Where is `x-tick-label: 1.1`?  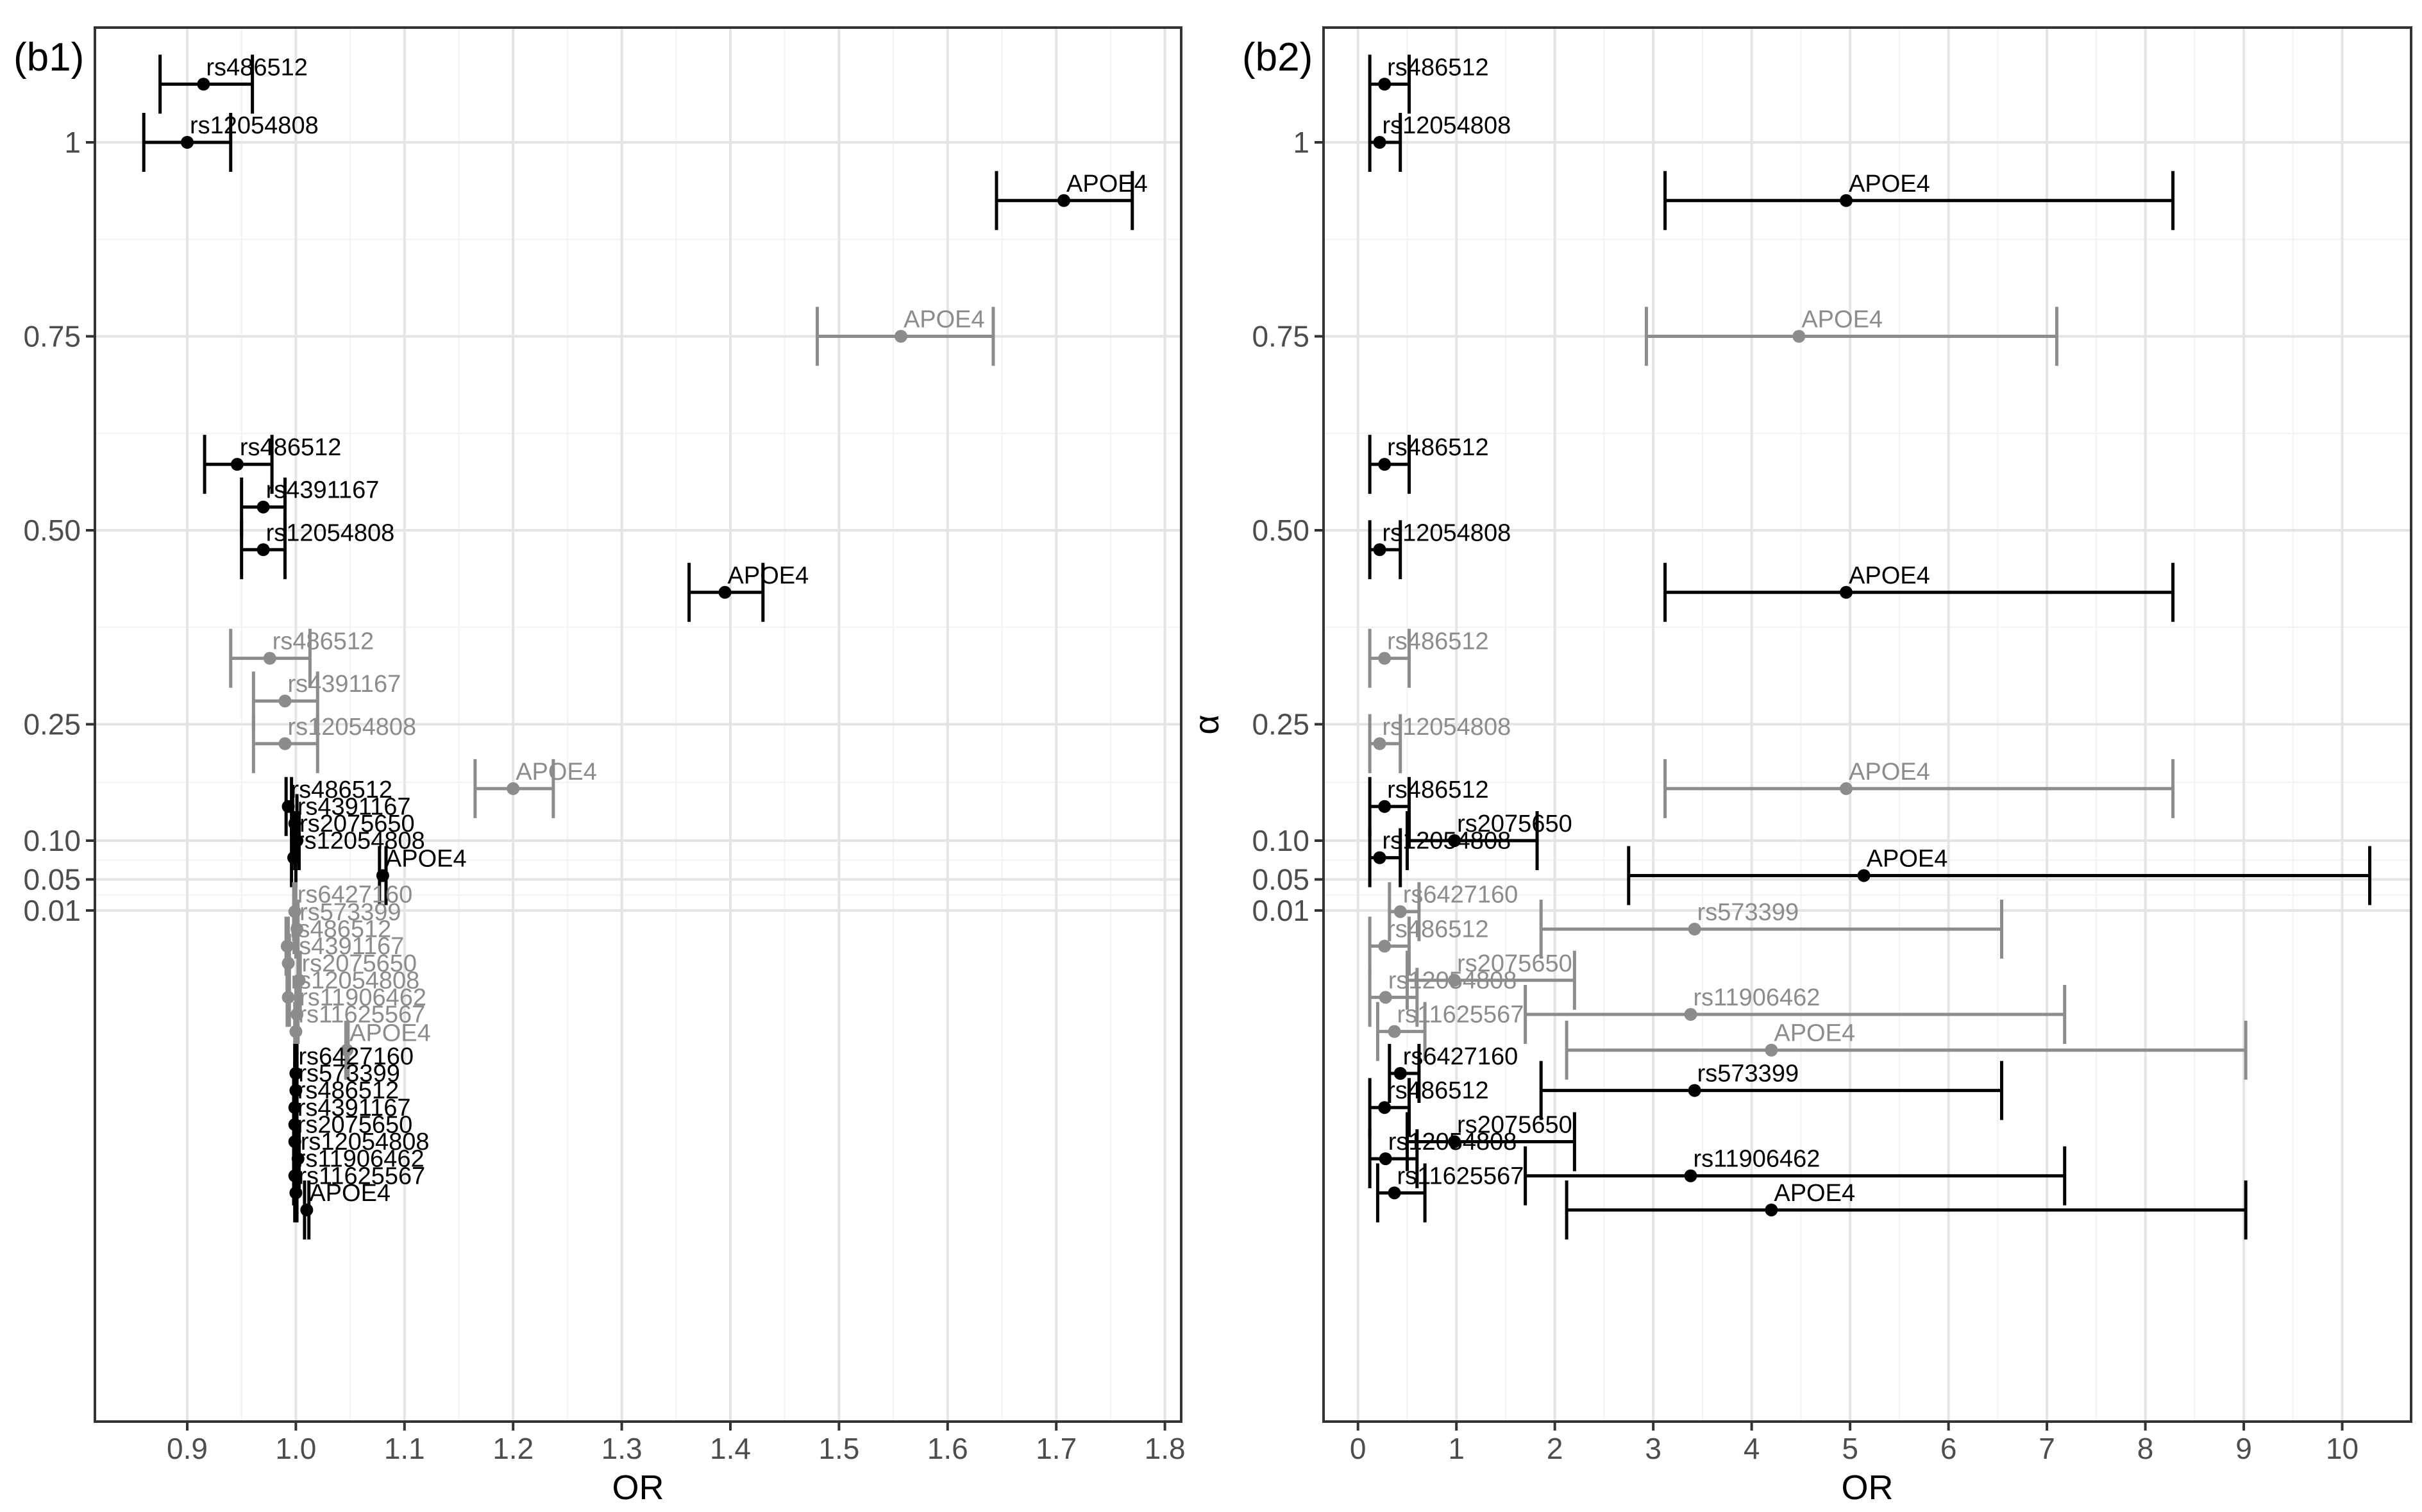
x-tick-label: 1.1 is located at coordinates (404, 1448).